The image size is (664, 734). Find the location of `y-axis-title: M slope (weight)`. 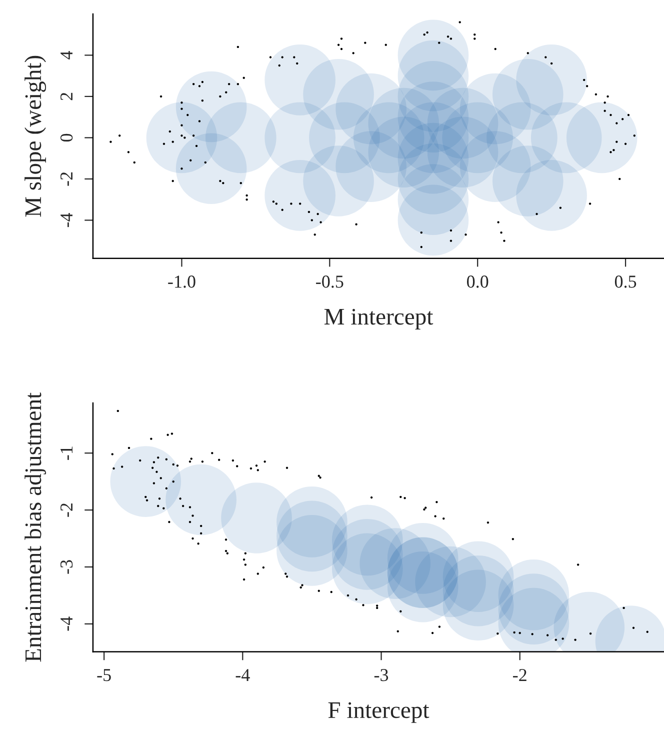

y-axis-title: M slope (weight) is located at coordinates (35, 136).